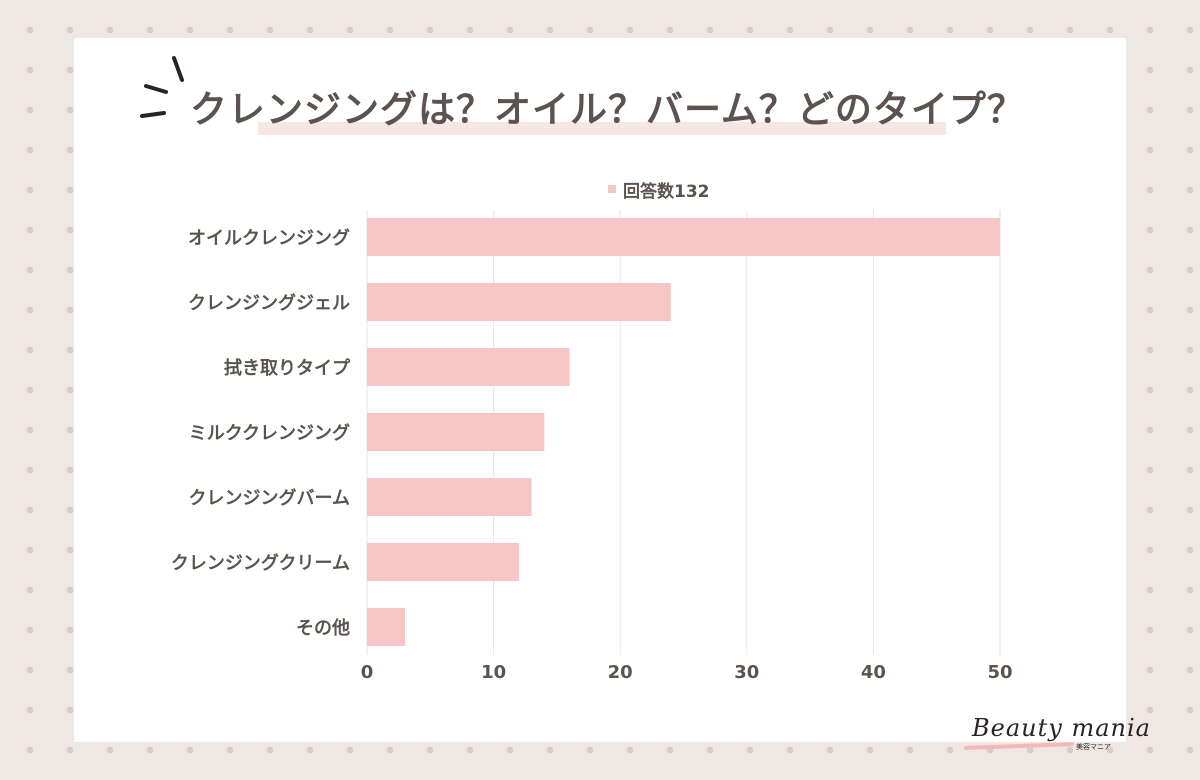 This screenshot has height=780, width=1200. What do you see at coordinates (162, 87) in the screenshot?
I see `accent-lines-icon` at bounding box center [162, 87].